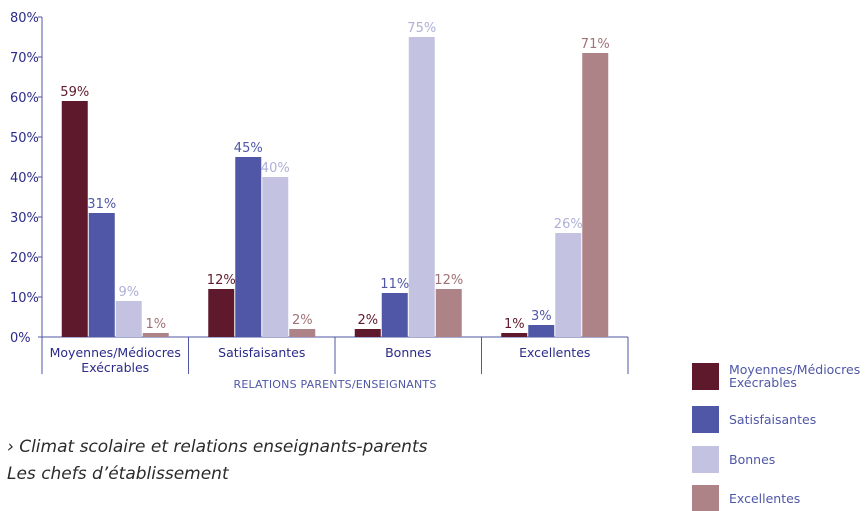 The width and height of the screenshot is (865, 511). What do you see at coordinates (568, 224) in the screenshot?
I see `data-label: 26%` at bounding box center [568, 224].